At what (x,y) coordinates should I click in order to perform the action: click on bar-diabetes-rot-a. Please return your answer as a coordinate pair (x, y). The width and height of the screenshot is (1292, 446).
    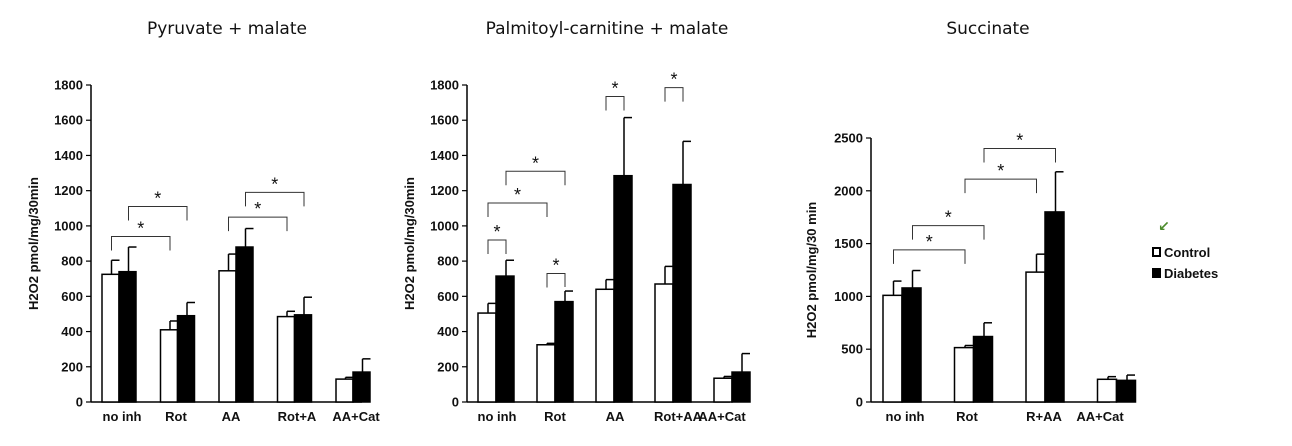
    Looking at the image, I should click on (303, 358).